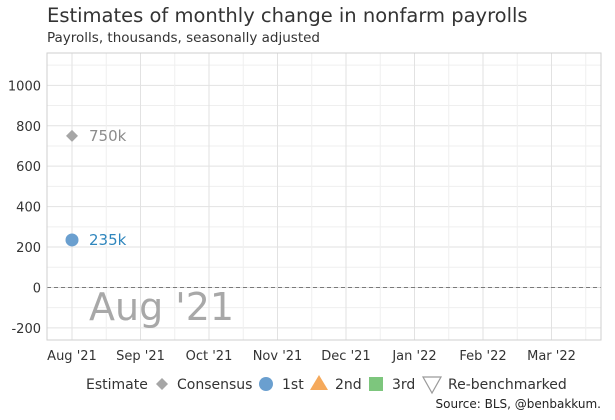 Image resolution: width=615 pixels, height=420 pixels. Describe the element at coordinates (108, 136) in the screenshot. I see `point-value-label: 750k` at that location.